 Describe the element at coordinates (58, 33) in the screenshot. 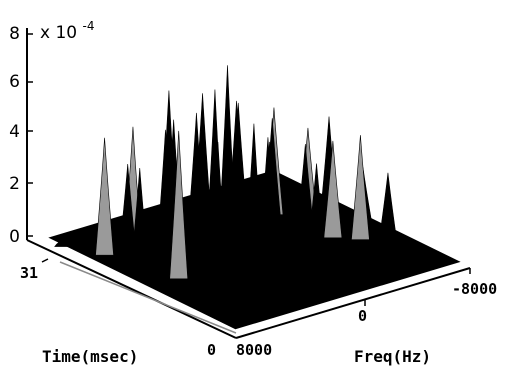

I see `exponent-base: x 10` at that location.